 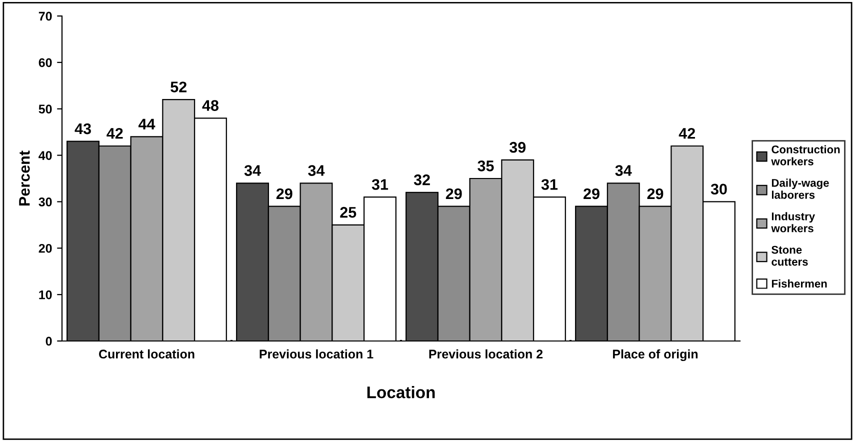 I want to click on data-label: 43, so click(x=82, y=128).